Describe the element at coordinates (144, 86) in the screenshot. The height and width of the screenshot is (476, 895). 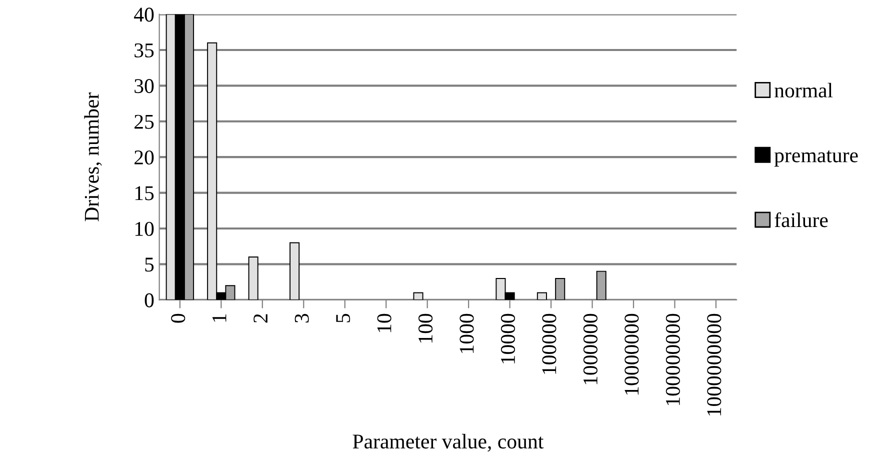
I see `y-tick-label: 30` at that location.